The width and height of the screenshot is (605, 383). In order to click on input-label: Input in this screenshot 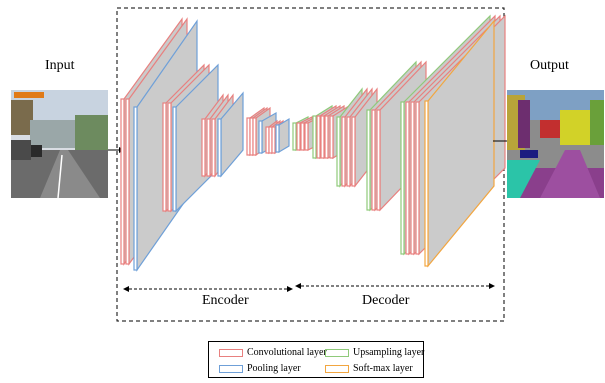, I will do `click(60, 65)`.